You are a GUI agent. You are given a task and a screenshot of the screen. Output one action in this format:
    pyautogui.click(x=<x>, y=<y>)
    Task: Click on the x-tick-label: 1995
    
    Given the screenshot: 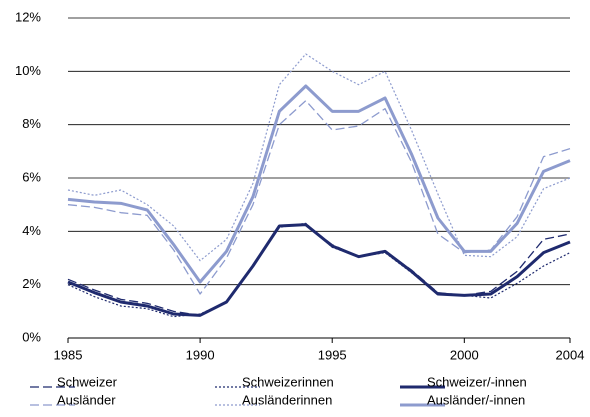 What is the action you would take?
    pyautogui.click(x=332, y=354)
    